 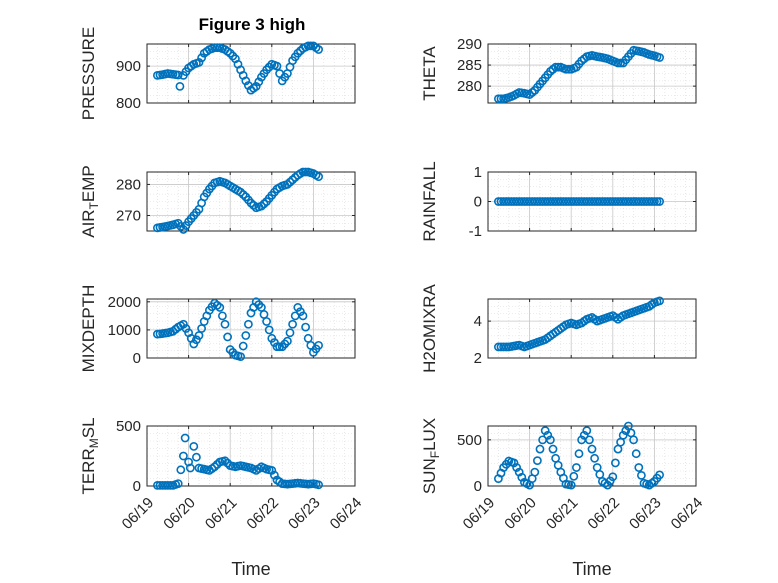 What do you see at coordinates (250, 569) in the screenshot?
I see `x-axis-label: Time` at bounding box center [250, 569].